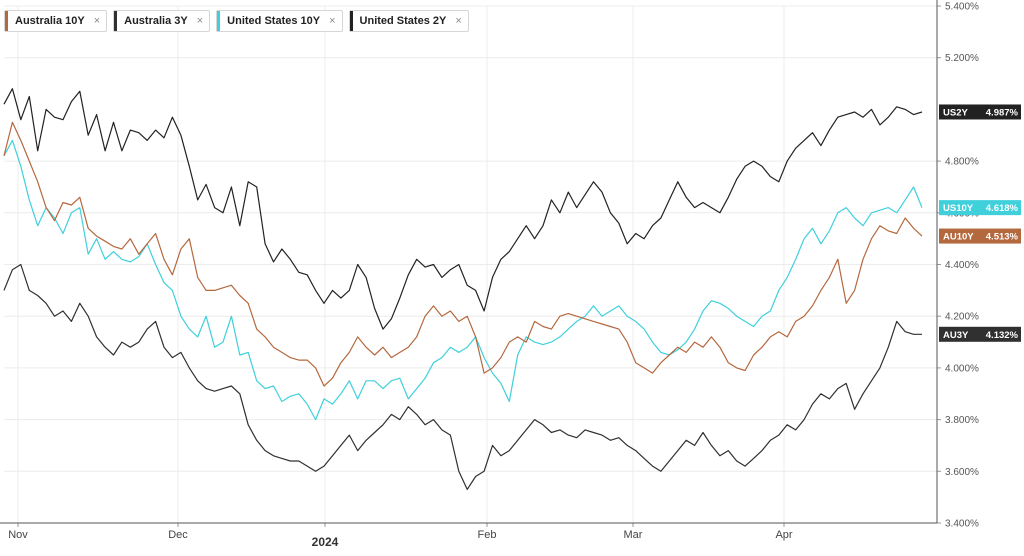  I want to click on y-tick-label: 5.400%, so click(962, 7).